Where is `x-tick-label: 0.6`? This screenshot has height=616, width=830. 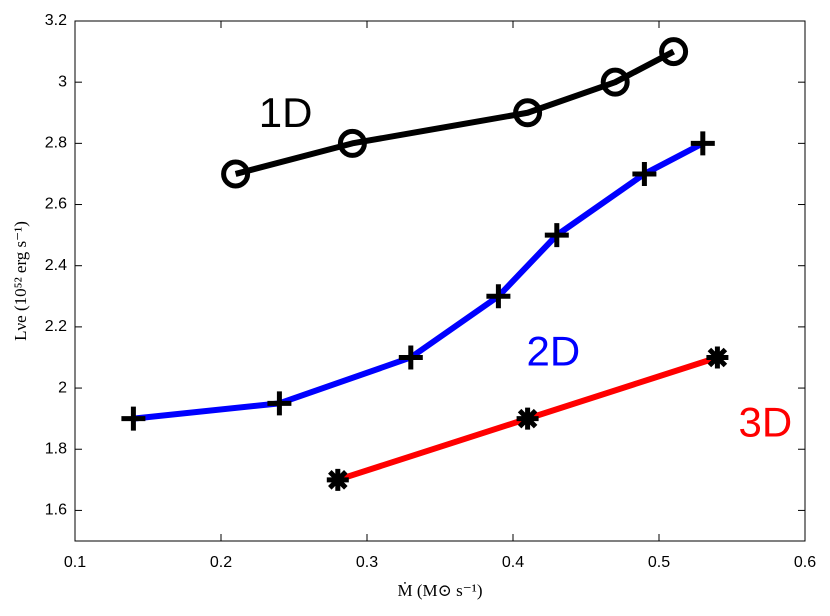 x-tick-label: 0.6 is located at coordinates (805, 562).